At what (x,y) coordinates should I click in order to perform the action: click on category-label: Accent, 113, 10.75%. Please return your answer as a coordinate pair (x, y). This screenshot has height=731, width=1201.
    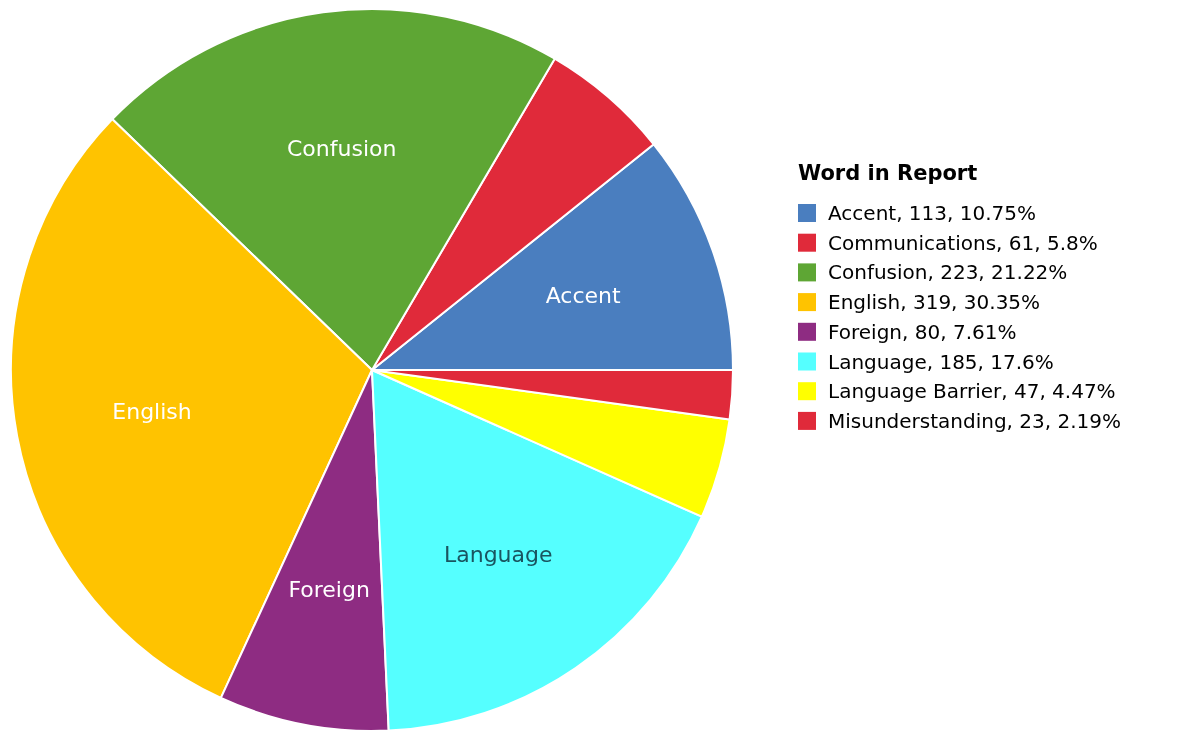
    Looking at the image, I should click on (932, 213).